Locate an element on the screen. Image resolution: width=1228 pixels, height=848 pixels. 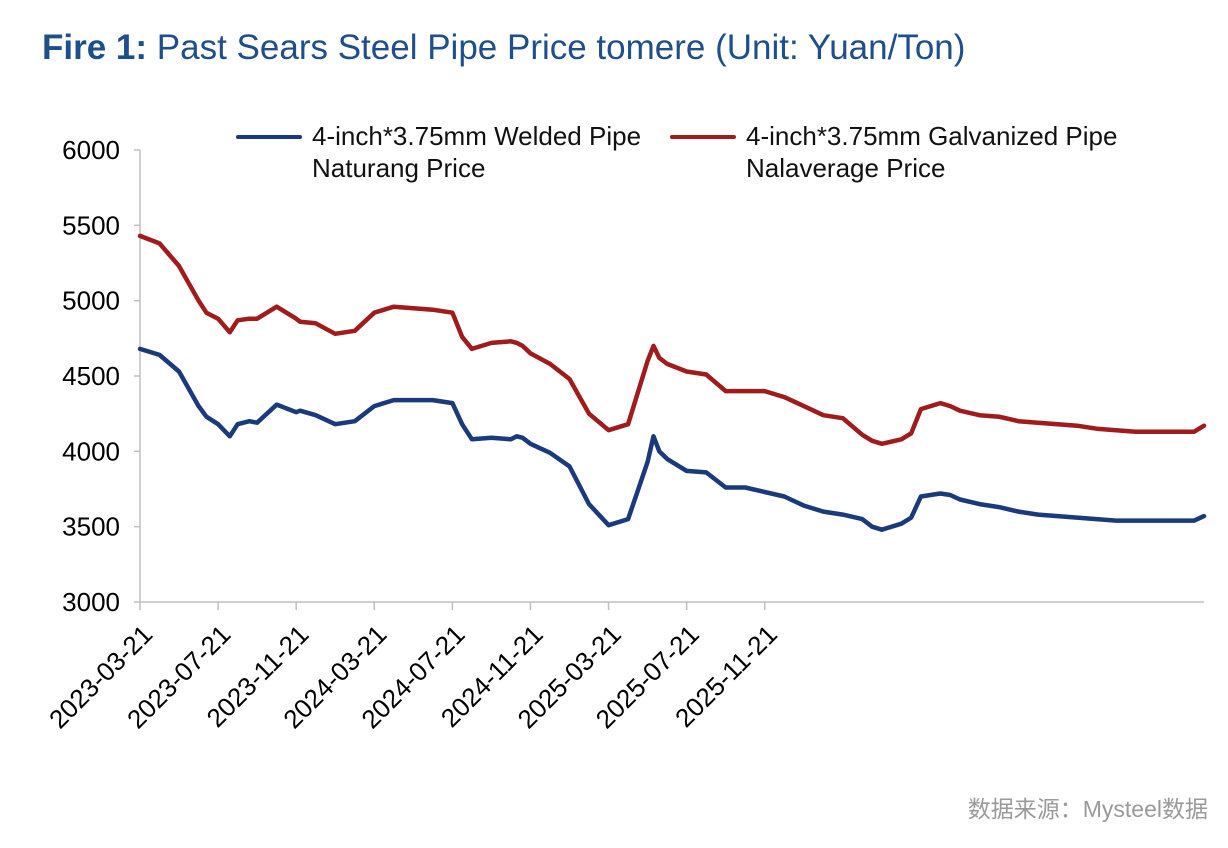
legend-swatch-welded is located at coordinates (269, 137).